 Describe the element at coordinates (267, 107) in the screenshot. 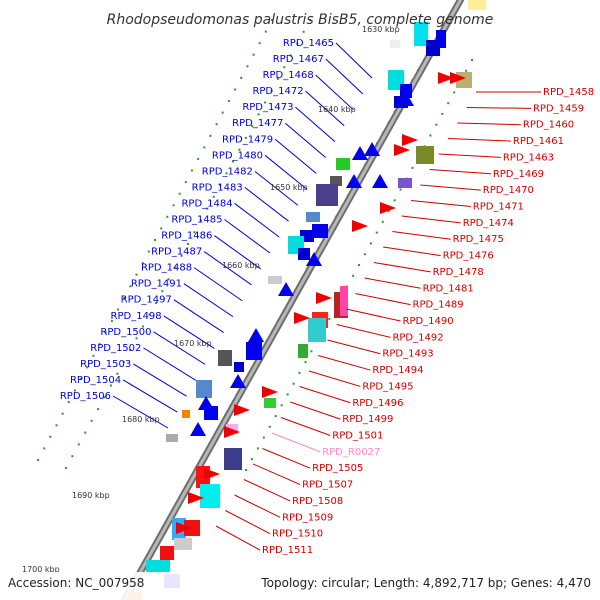

I see `gene-label: RPD_1473` at that location.